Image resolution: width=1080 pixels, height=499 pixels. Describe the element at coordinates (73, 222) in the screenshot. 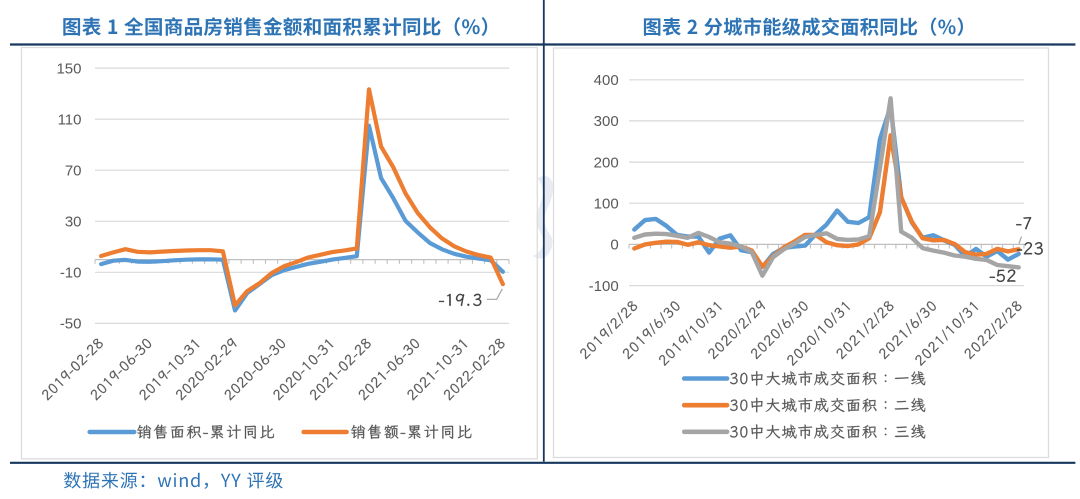

I see `svg-text: 30` at that location.